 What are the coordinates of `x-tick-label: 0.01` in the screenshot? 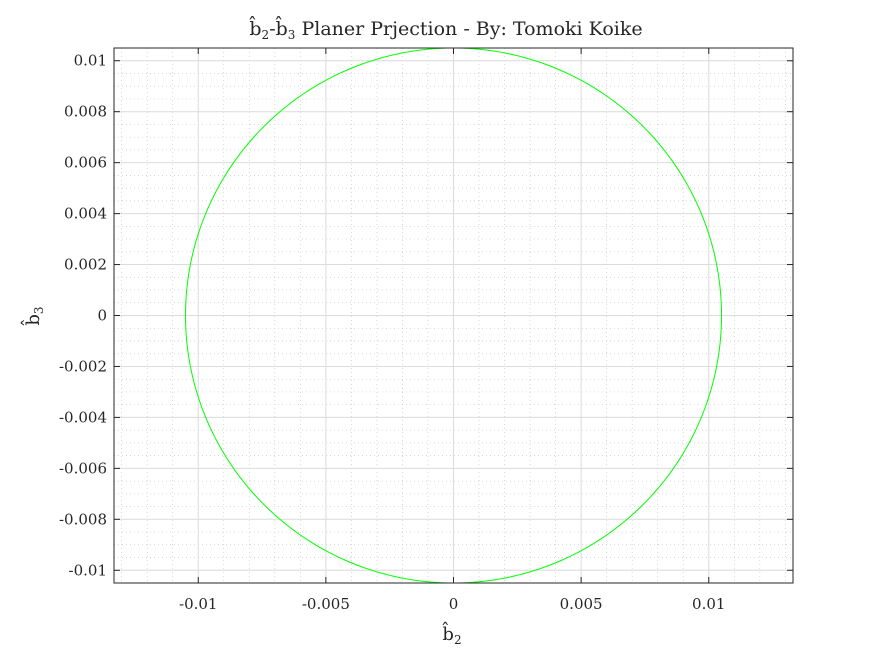 It's located at (708, 604).